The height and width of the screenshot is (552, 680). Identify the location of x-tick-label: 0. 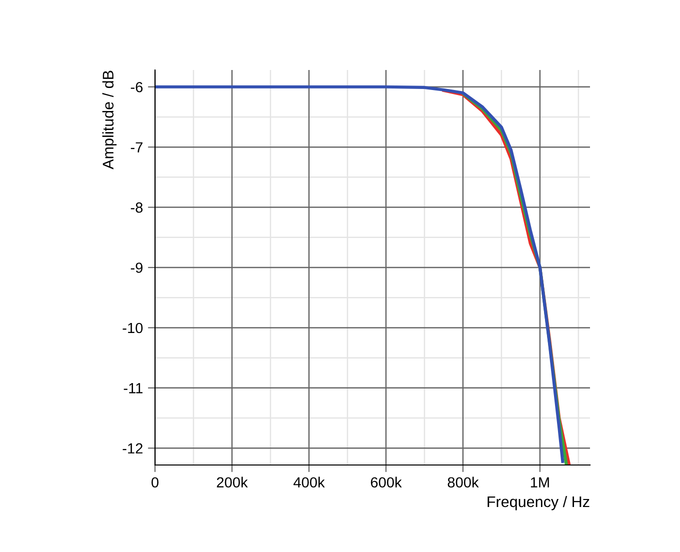
(155, 482).